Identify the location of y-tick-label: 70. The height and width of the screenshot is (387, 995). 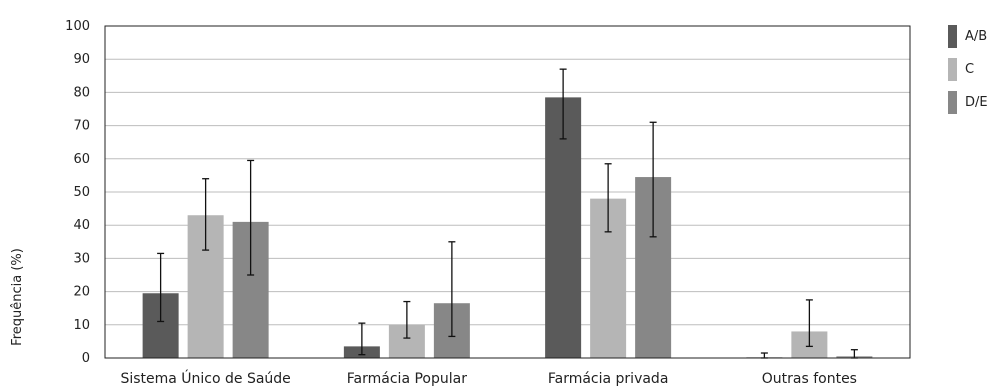
(81, 126).